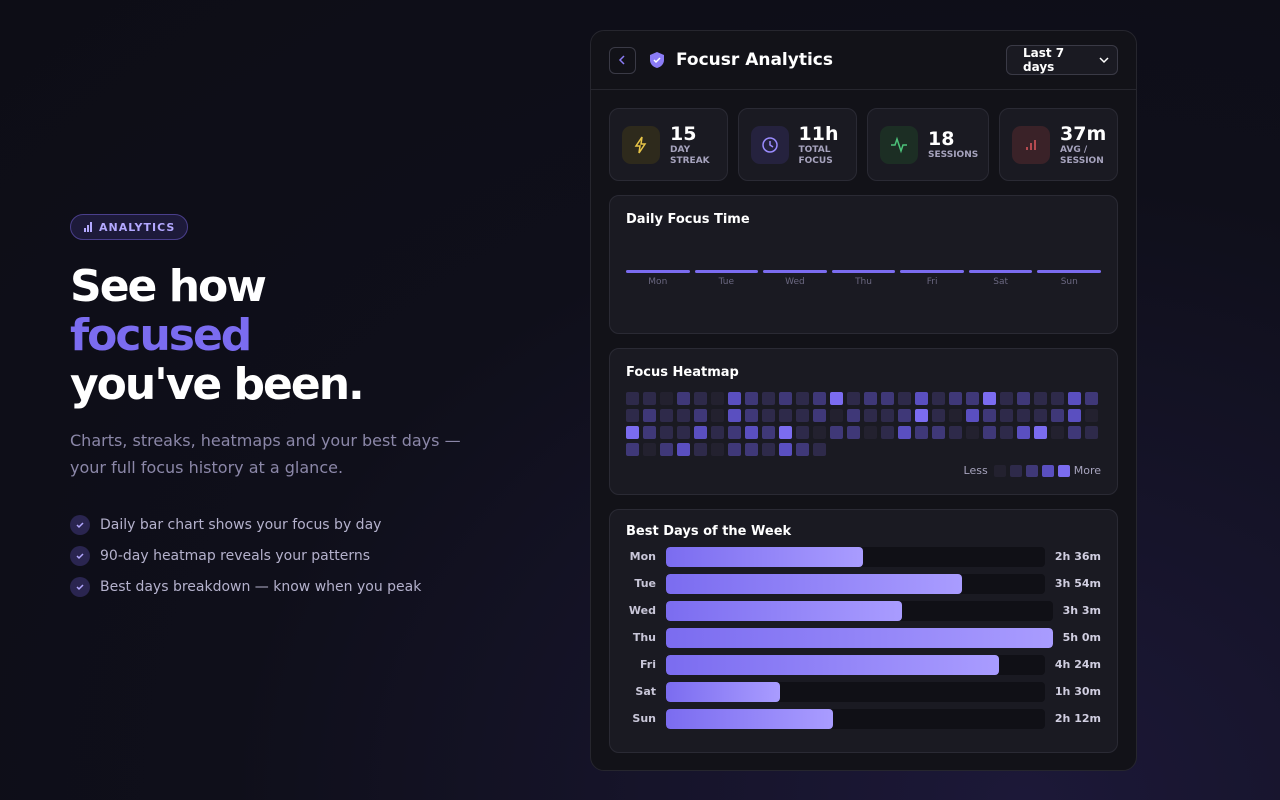 Image resolution: width=1280 pixels, height=800 pixels. I want to click on duration-label: 3h 3m, so click(1081, 610).